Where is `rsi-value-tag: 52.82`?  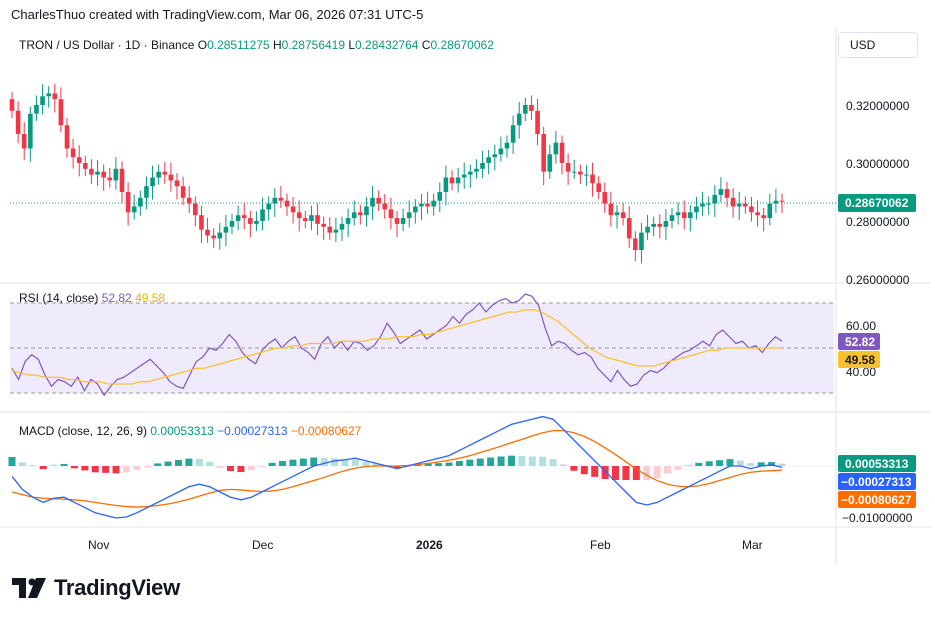
rsi-value-tag: 52.82 is located at coordinates (860, 342).